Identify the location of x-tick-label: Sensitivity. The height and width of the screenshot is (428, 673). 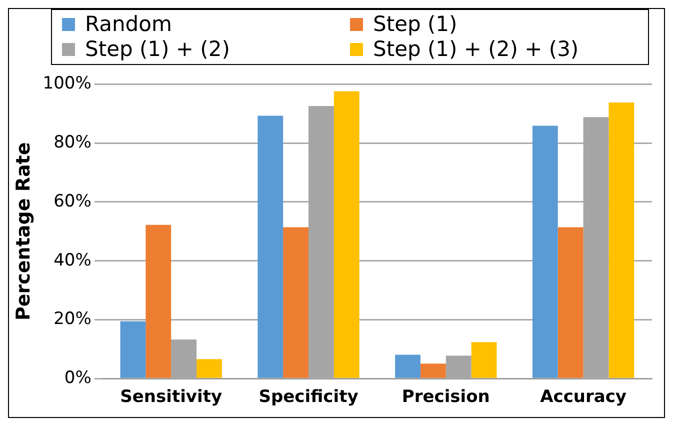
(171, 397).